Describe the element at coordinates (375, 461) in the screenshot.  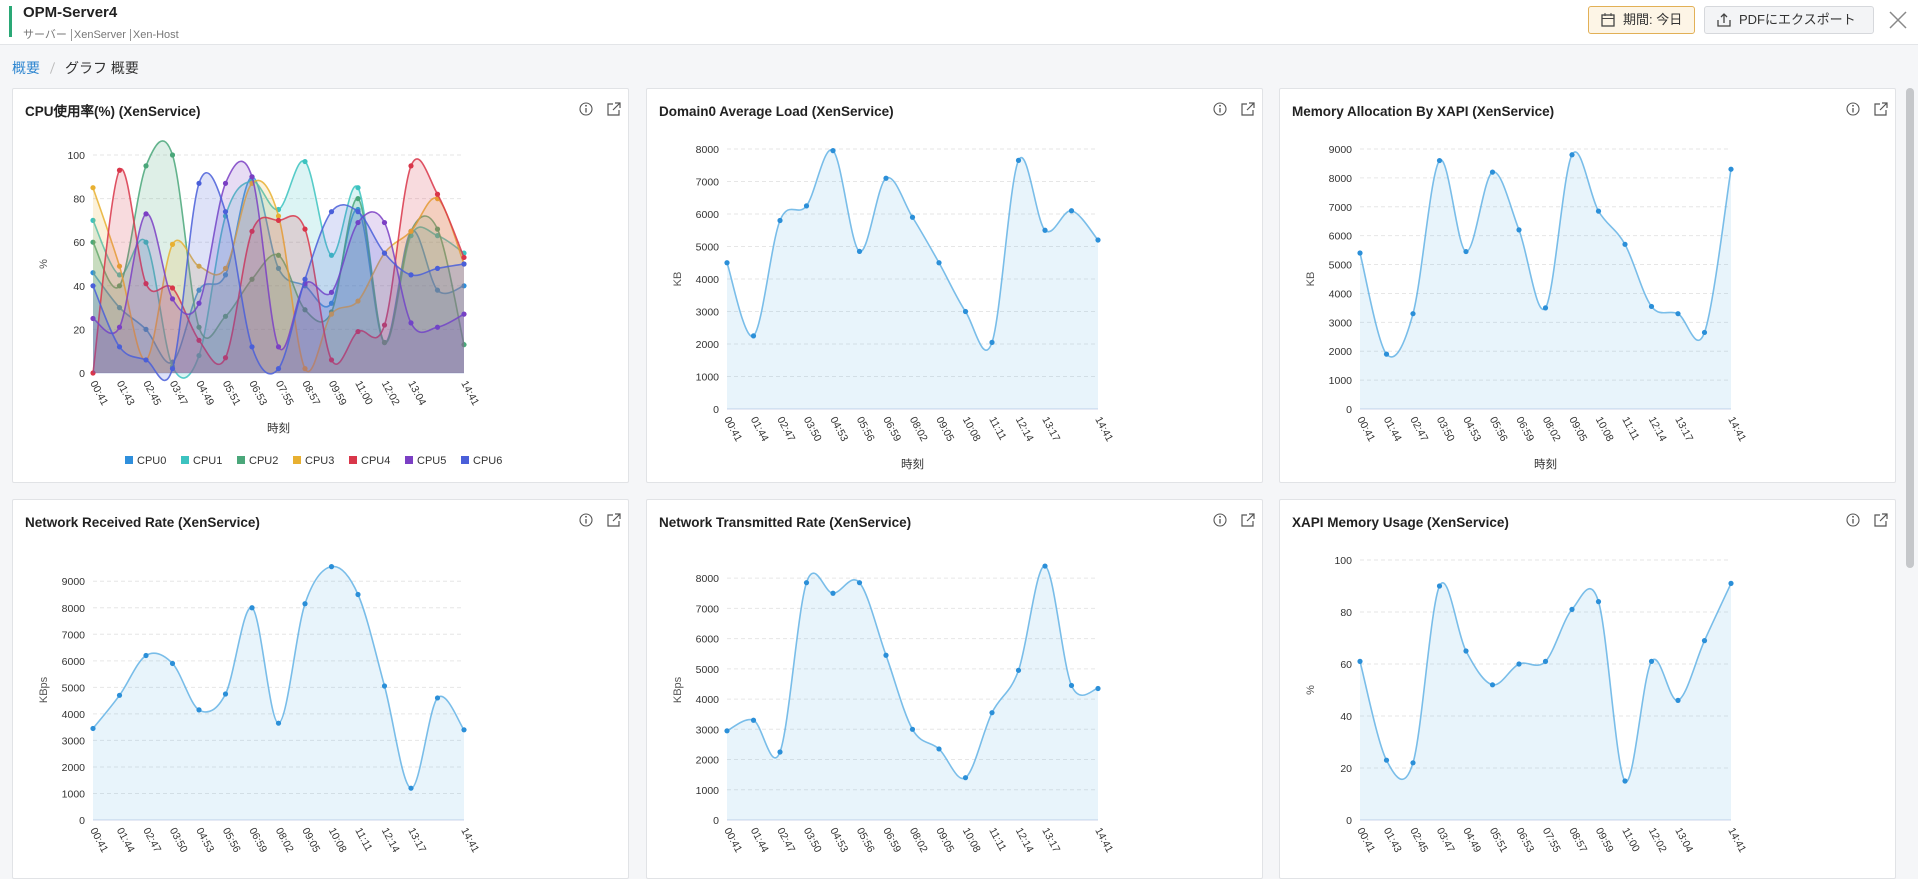
I see `legend-label: CPU4` at that location.